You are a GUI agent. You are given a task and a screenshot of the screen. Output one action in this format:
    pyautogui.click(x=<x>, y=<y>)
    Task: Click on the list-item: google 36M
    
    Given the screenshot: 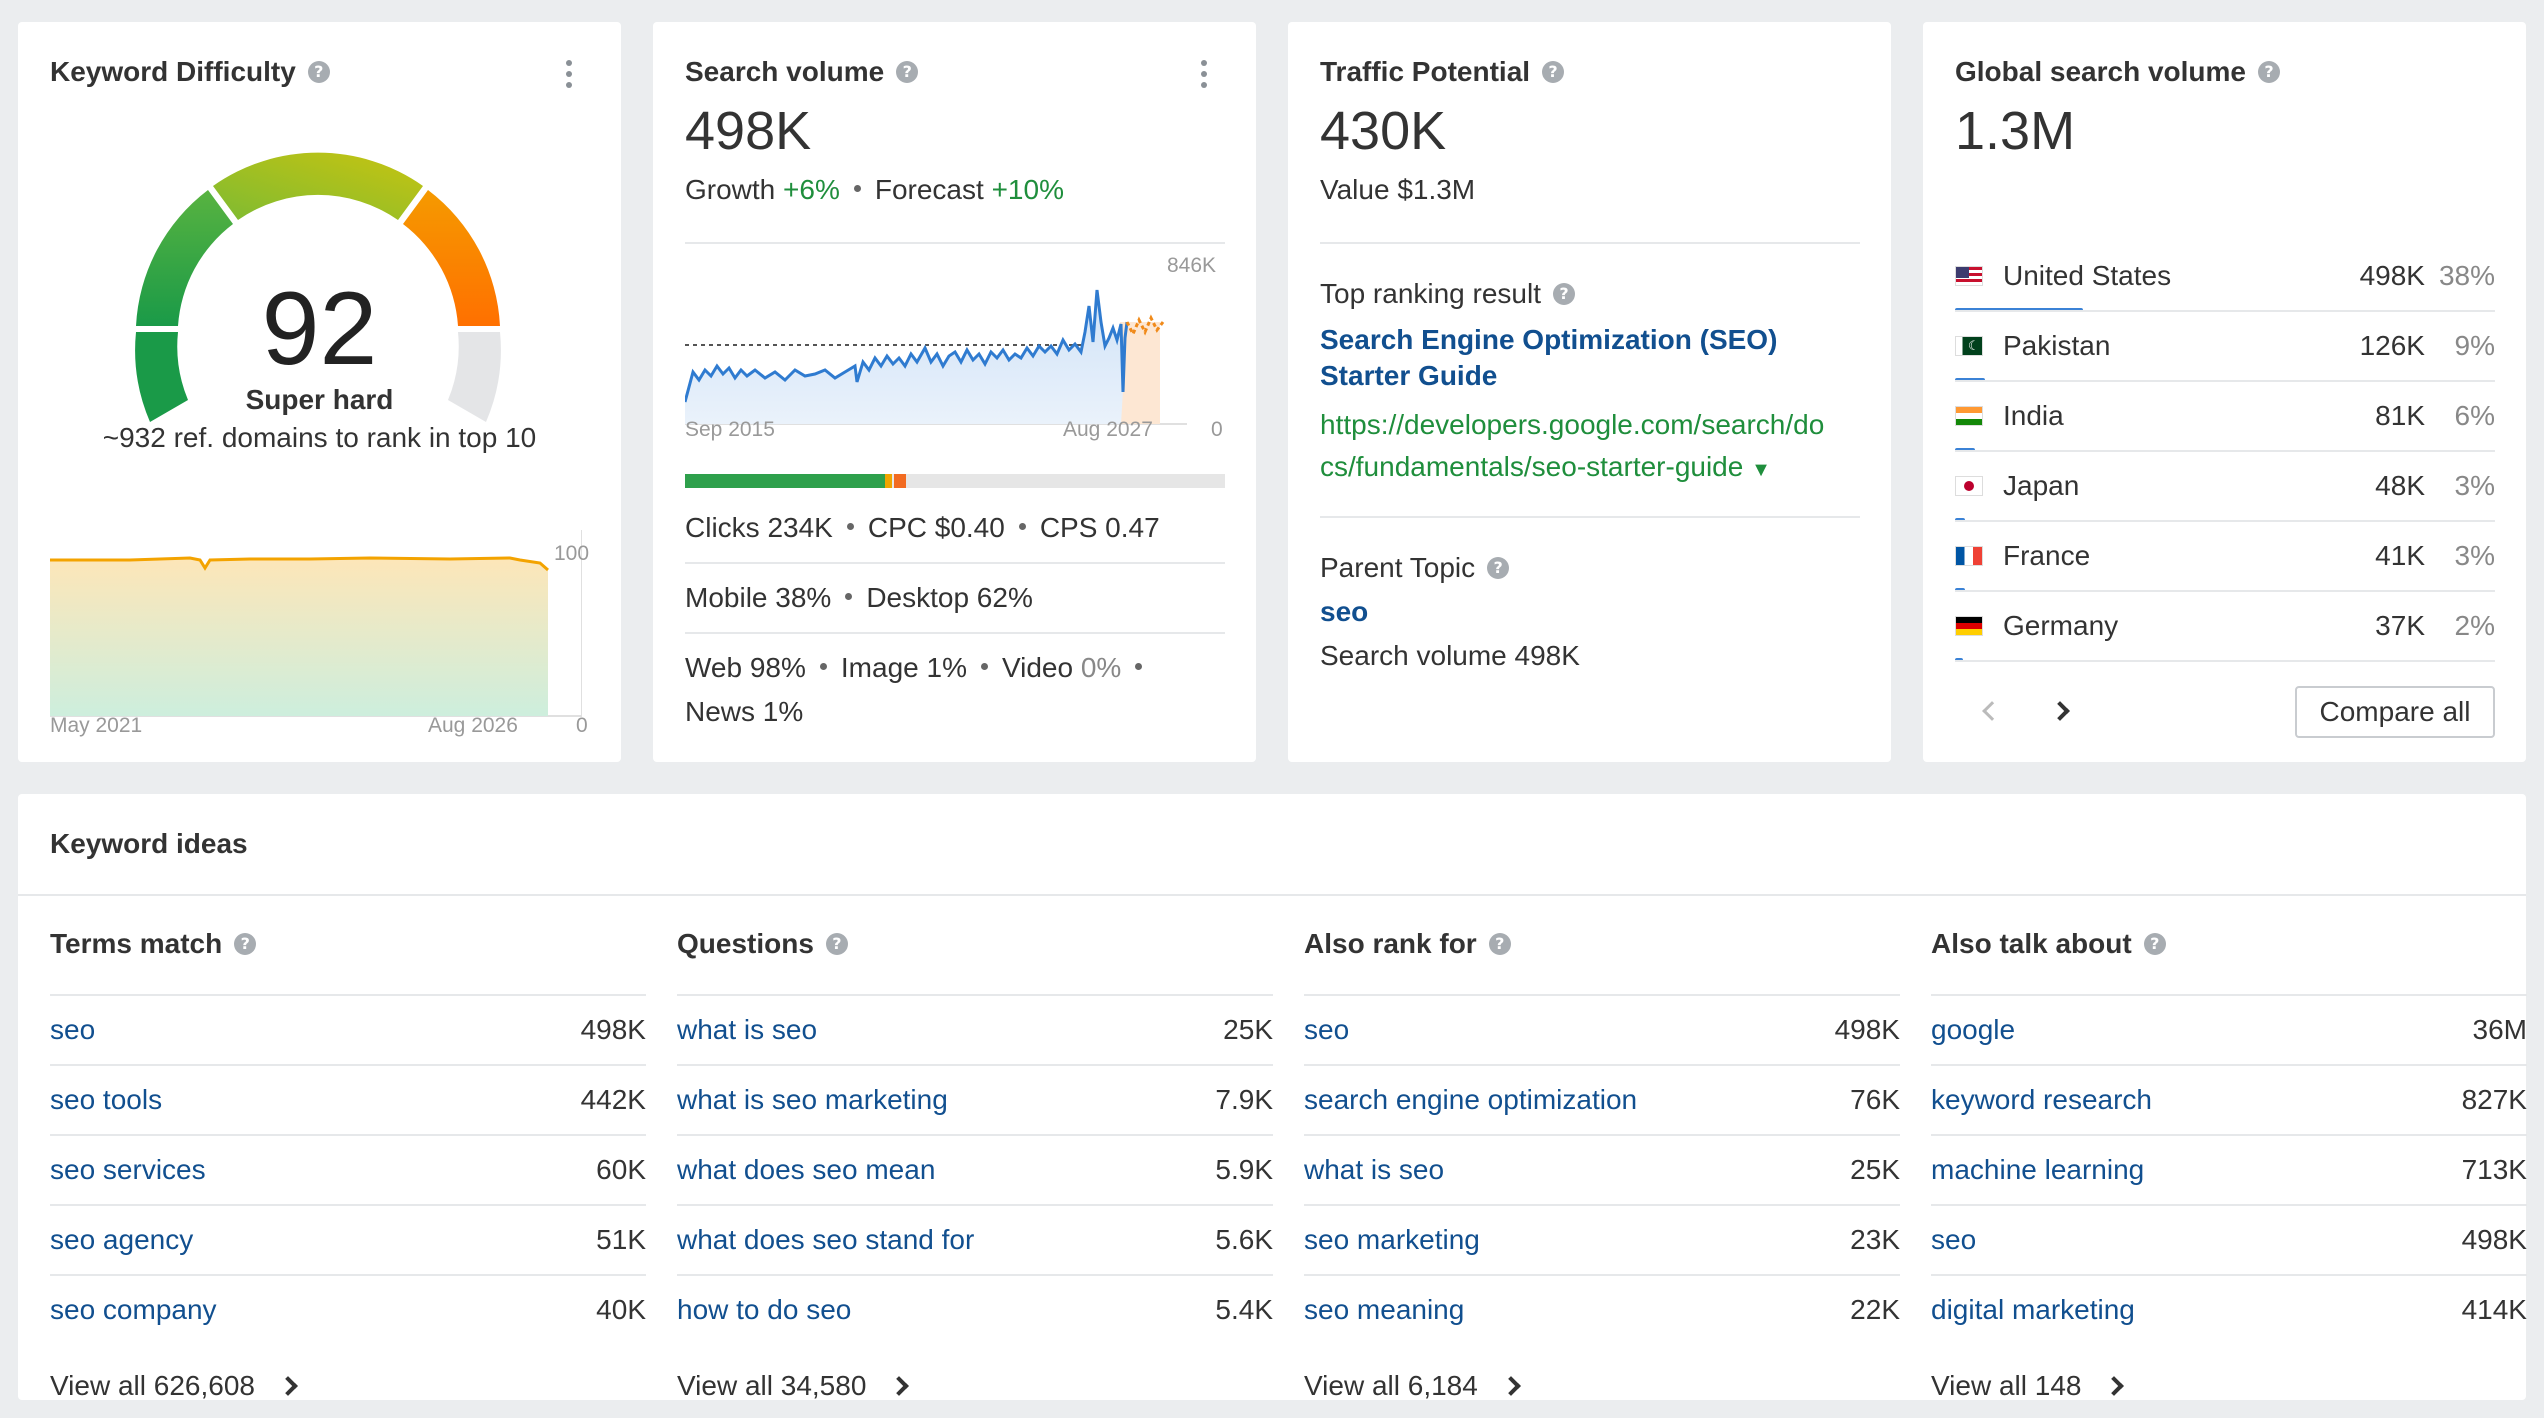 What is the action you would take?
    pyautogui.click(x=2229, y=1029)
    